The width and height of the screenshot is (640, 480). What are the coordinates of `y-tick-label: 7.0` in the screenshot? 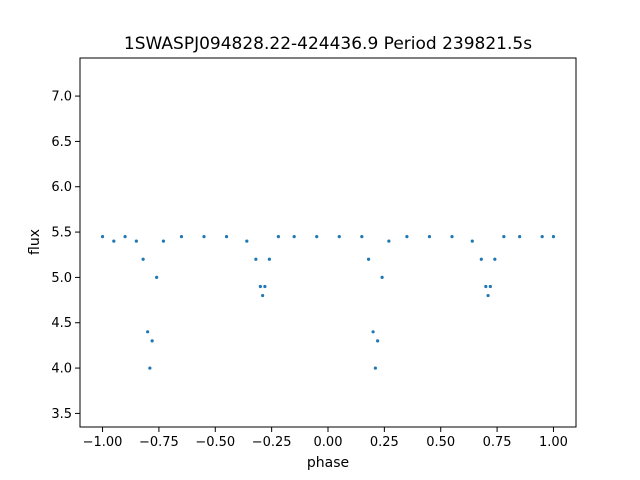 It's located at (61, 97).